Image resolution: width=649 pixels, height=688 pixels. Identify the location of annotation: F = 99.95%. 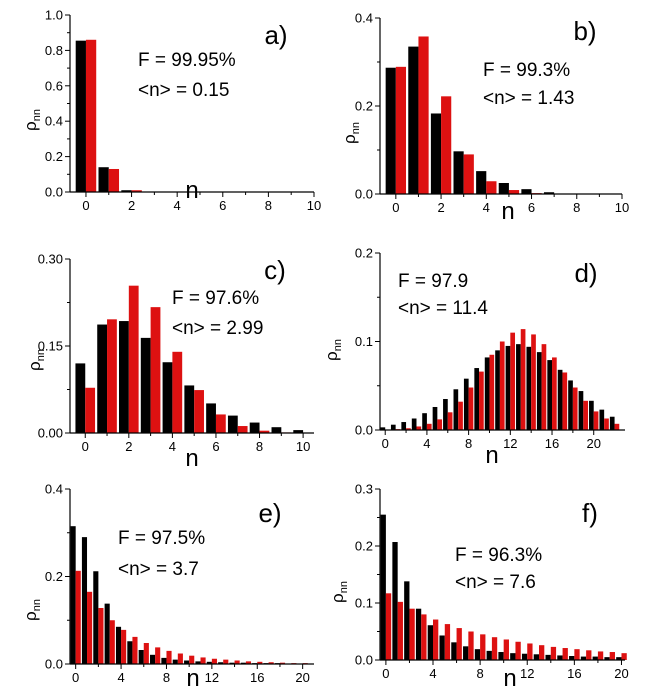
(187, 60).